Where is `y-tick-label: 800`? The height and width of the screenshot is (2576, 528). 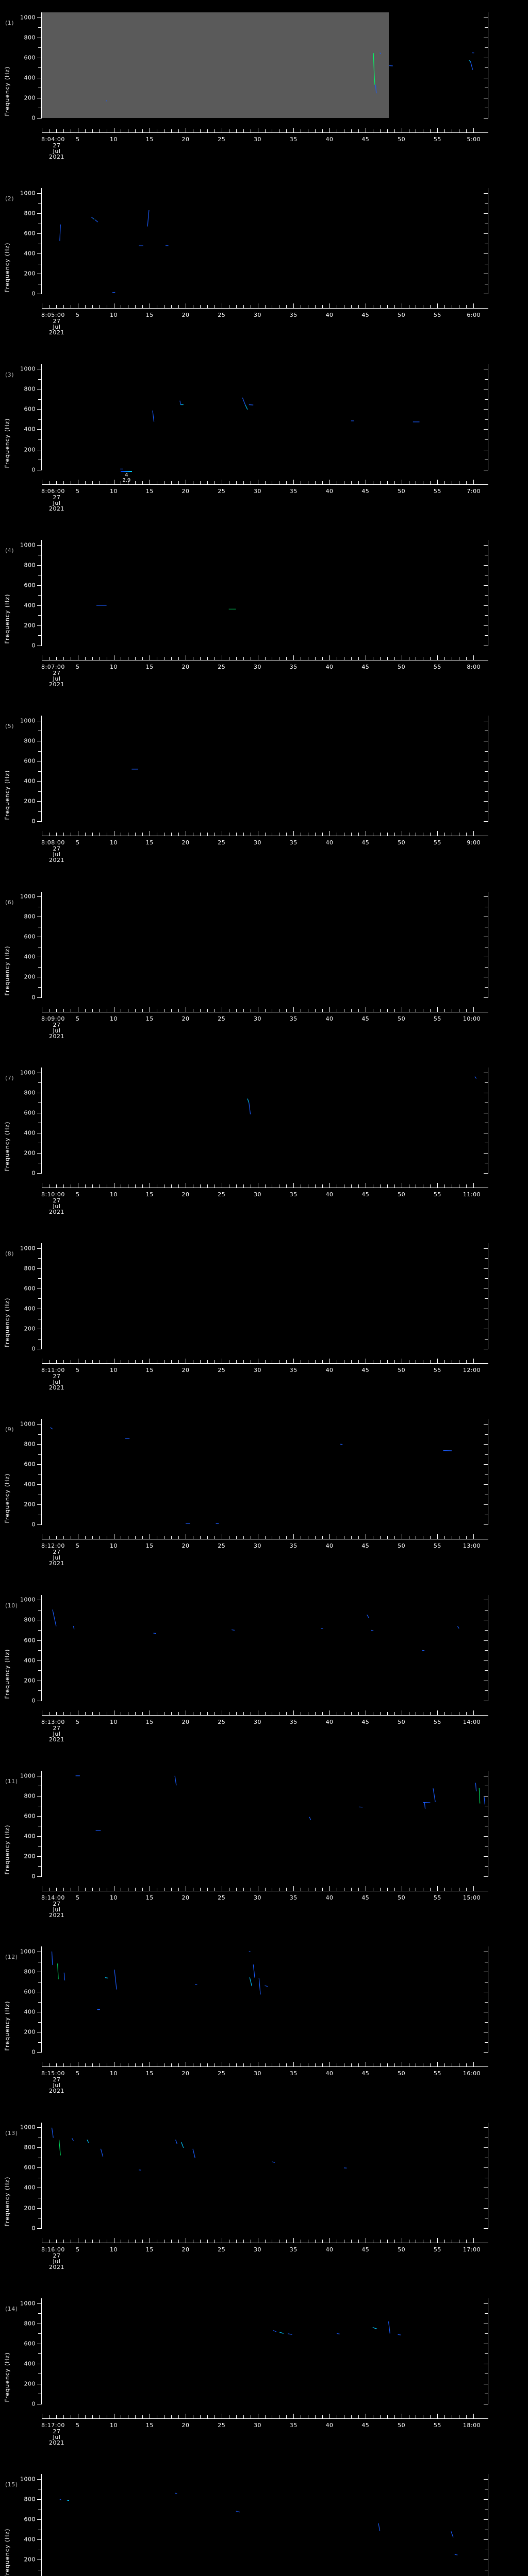
y-tick-label: 800 is located at coordinates (30, 389).